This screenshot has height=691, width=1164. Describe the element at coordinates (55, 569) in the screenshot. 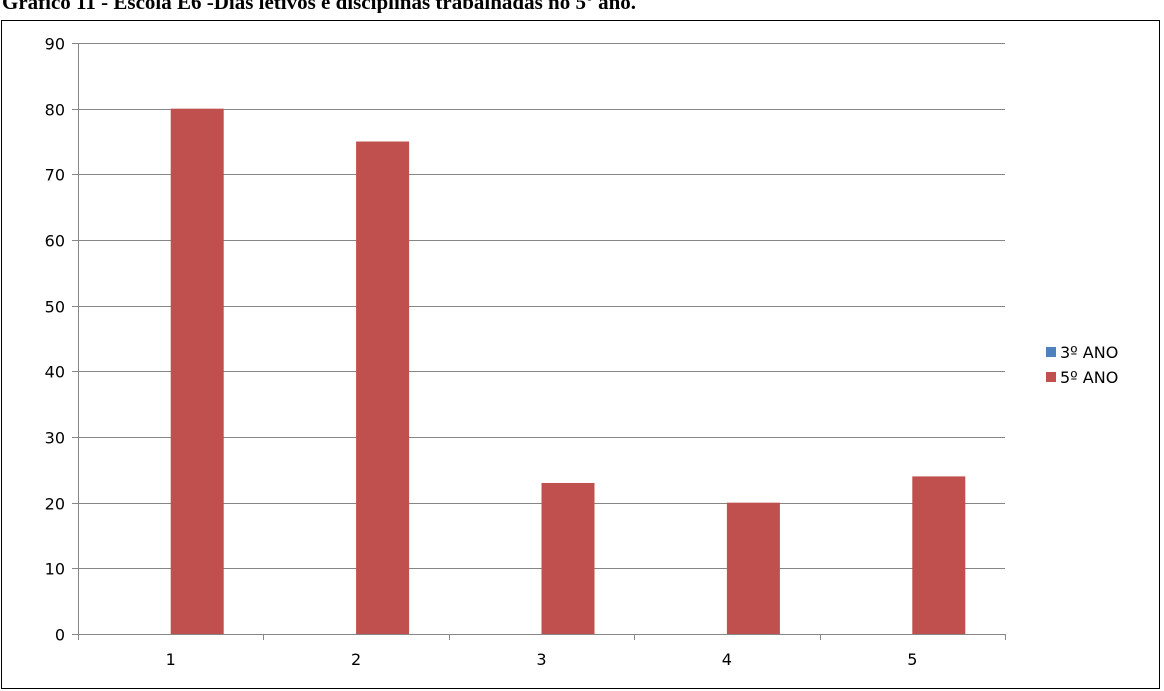

I see `y-tick-label: 10` at that location.